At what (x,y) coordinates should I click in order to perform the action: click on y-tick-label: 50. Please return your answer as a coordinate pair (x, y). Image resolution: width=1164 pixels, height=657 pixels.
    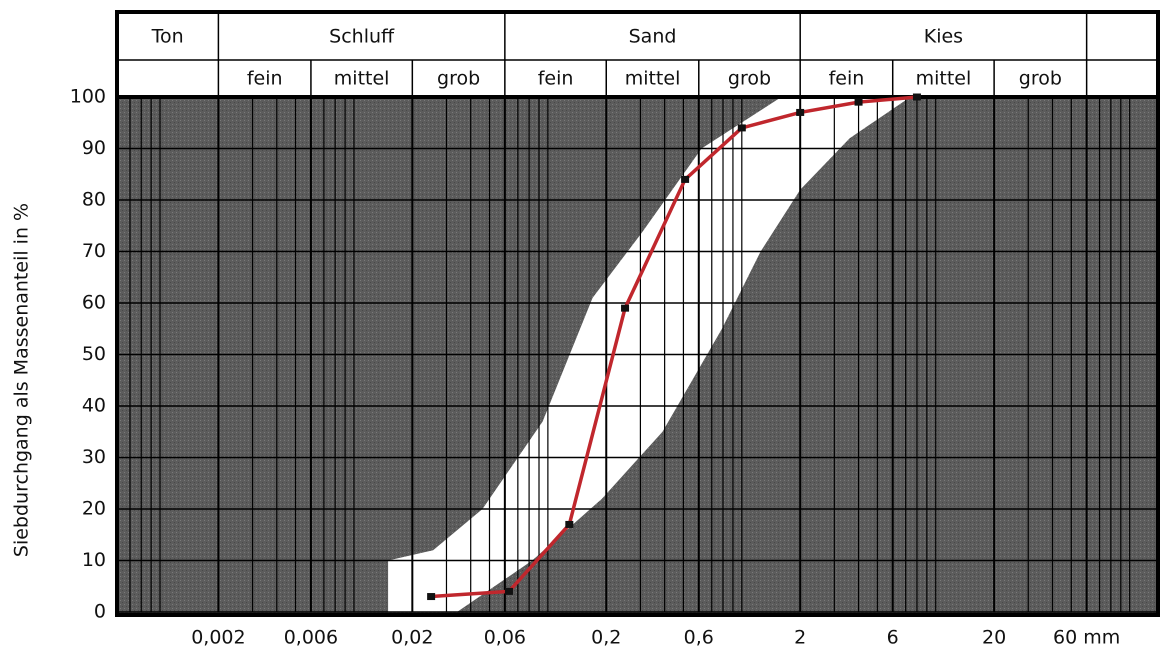
    Looking at the image, I should click on (94, 354).